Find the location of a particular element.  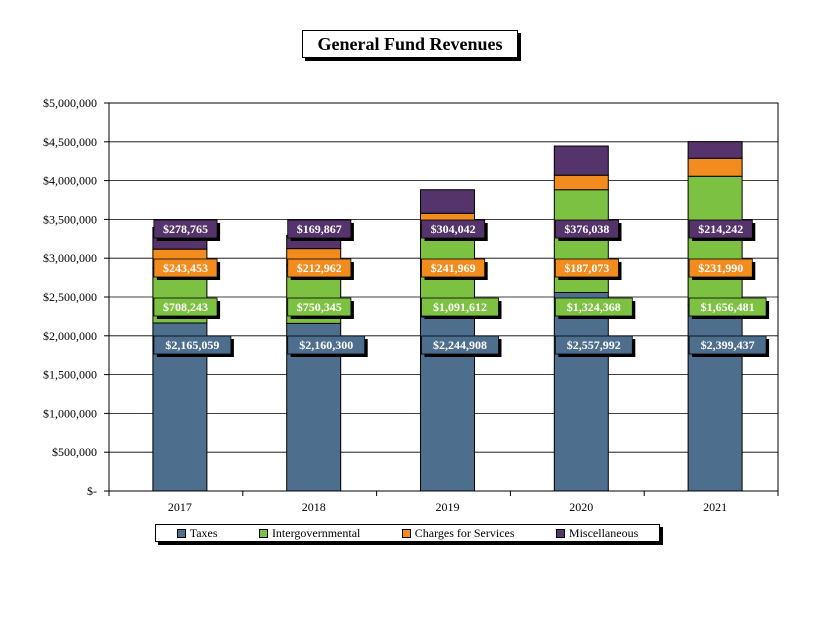

data-label-taxes: $2,557,992 is located at coordinates (594, 345).